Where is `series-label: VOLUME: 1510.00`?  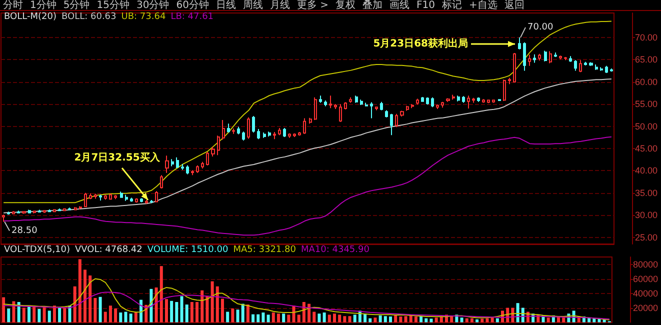 series-label: VOLUME: 1510.00 is located at coordinates (187, 250).